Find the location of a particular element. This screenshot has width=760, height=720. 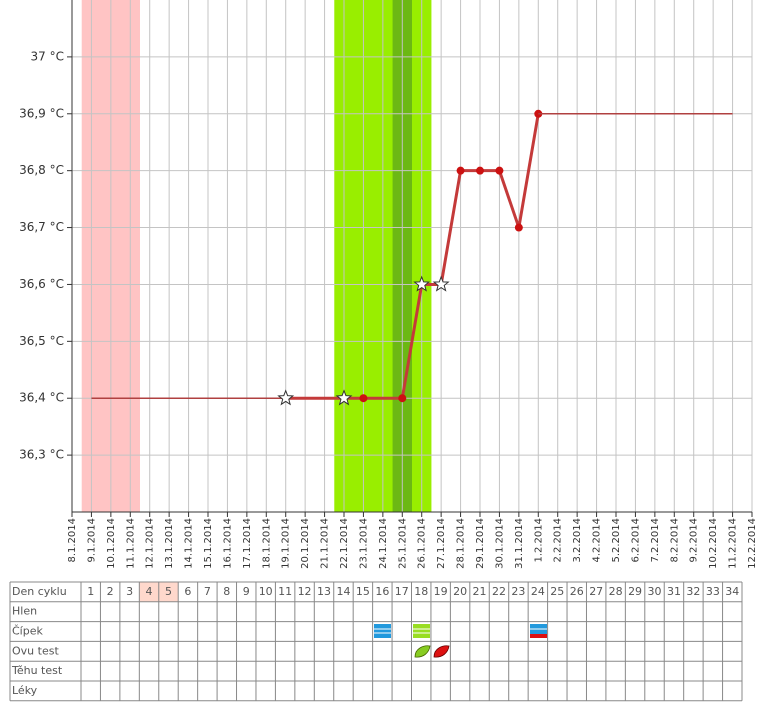

x-tick-label: 16.1.2014 is located at coordinates (227, 543).